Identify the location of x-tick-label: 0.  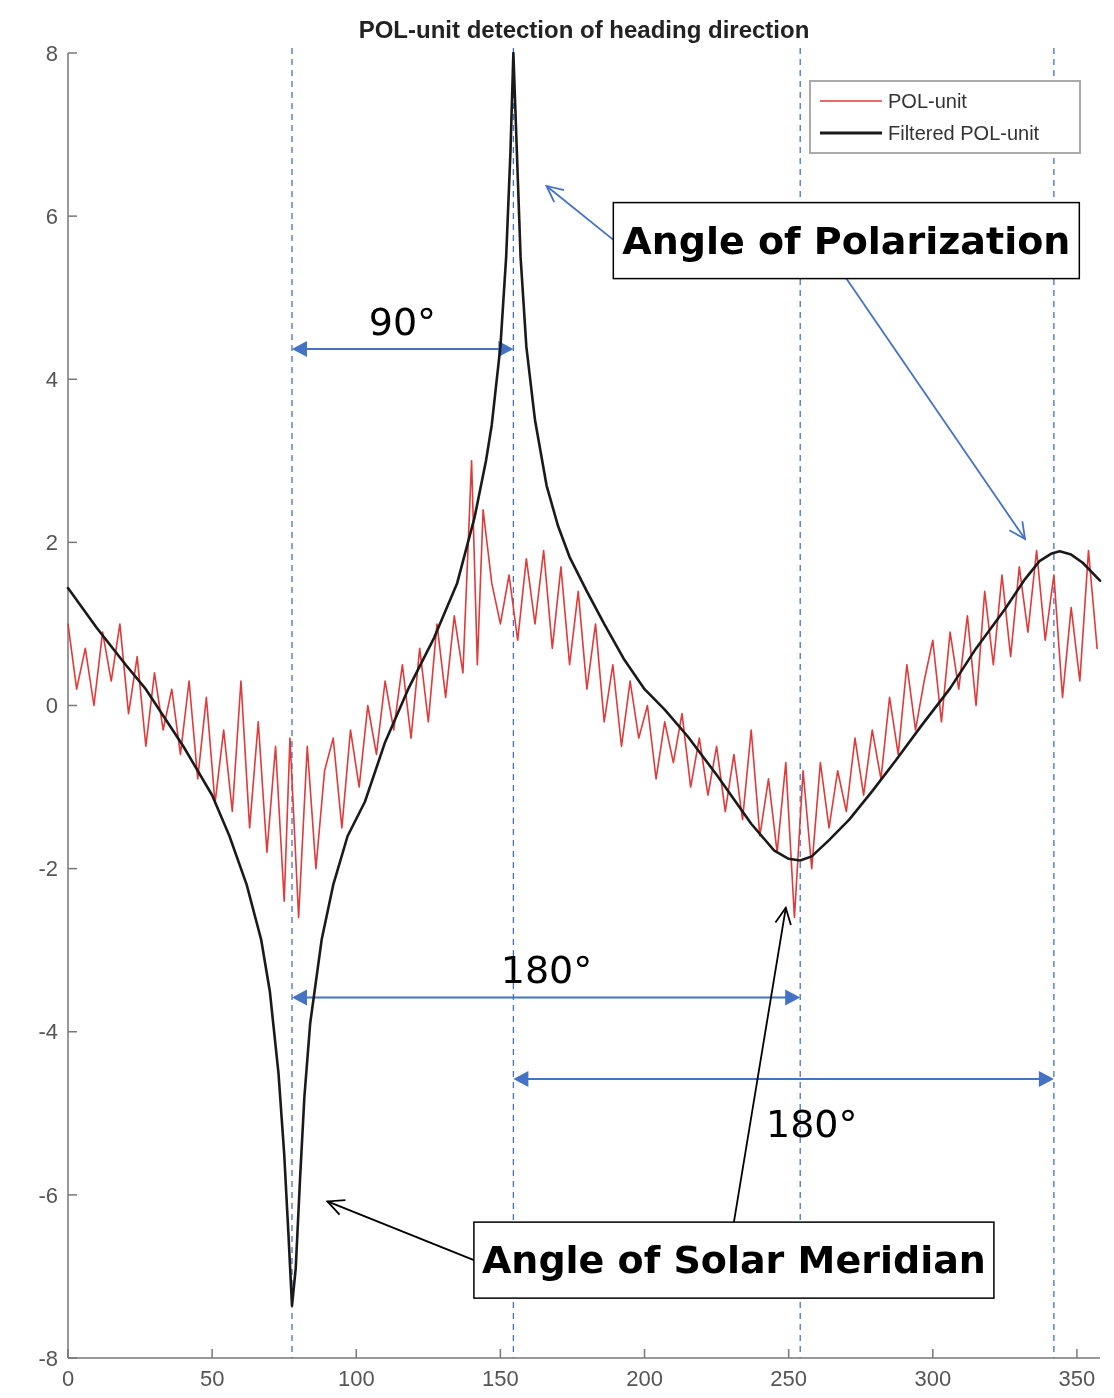
(68, 1378).